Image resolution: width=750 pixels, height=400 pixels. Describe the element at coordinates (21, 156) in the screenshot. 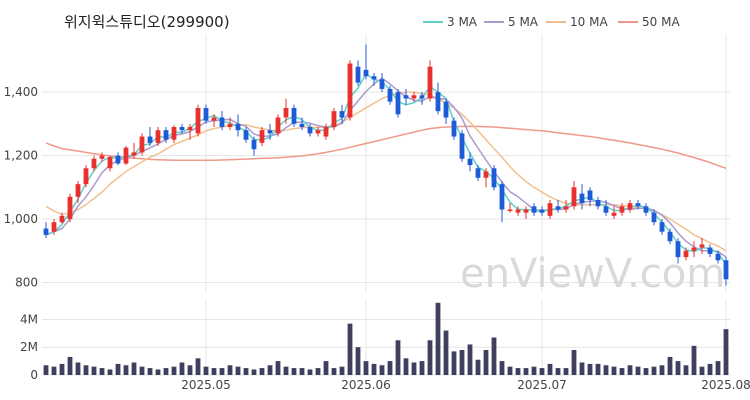

I see `price-tick-label: 1,200` at that location.